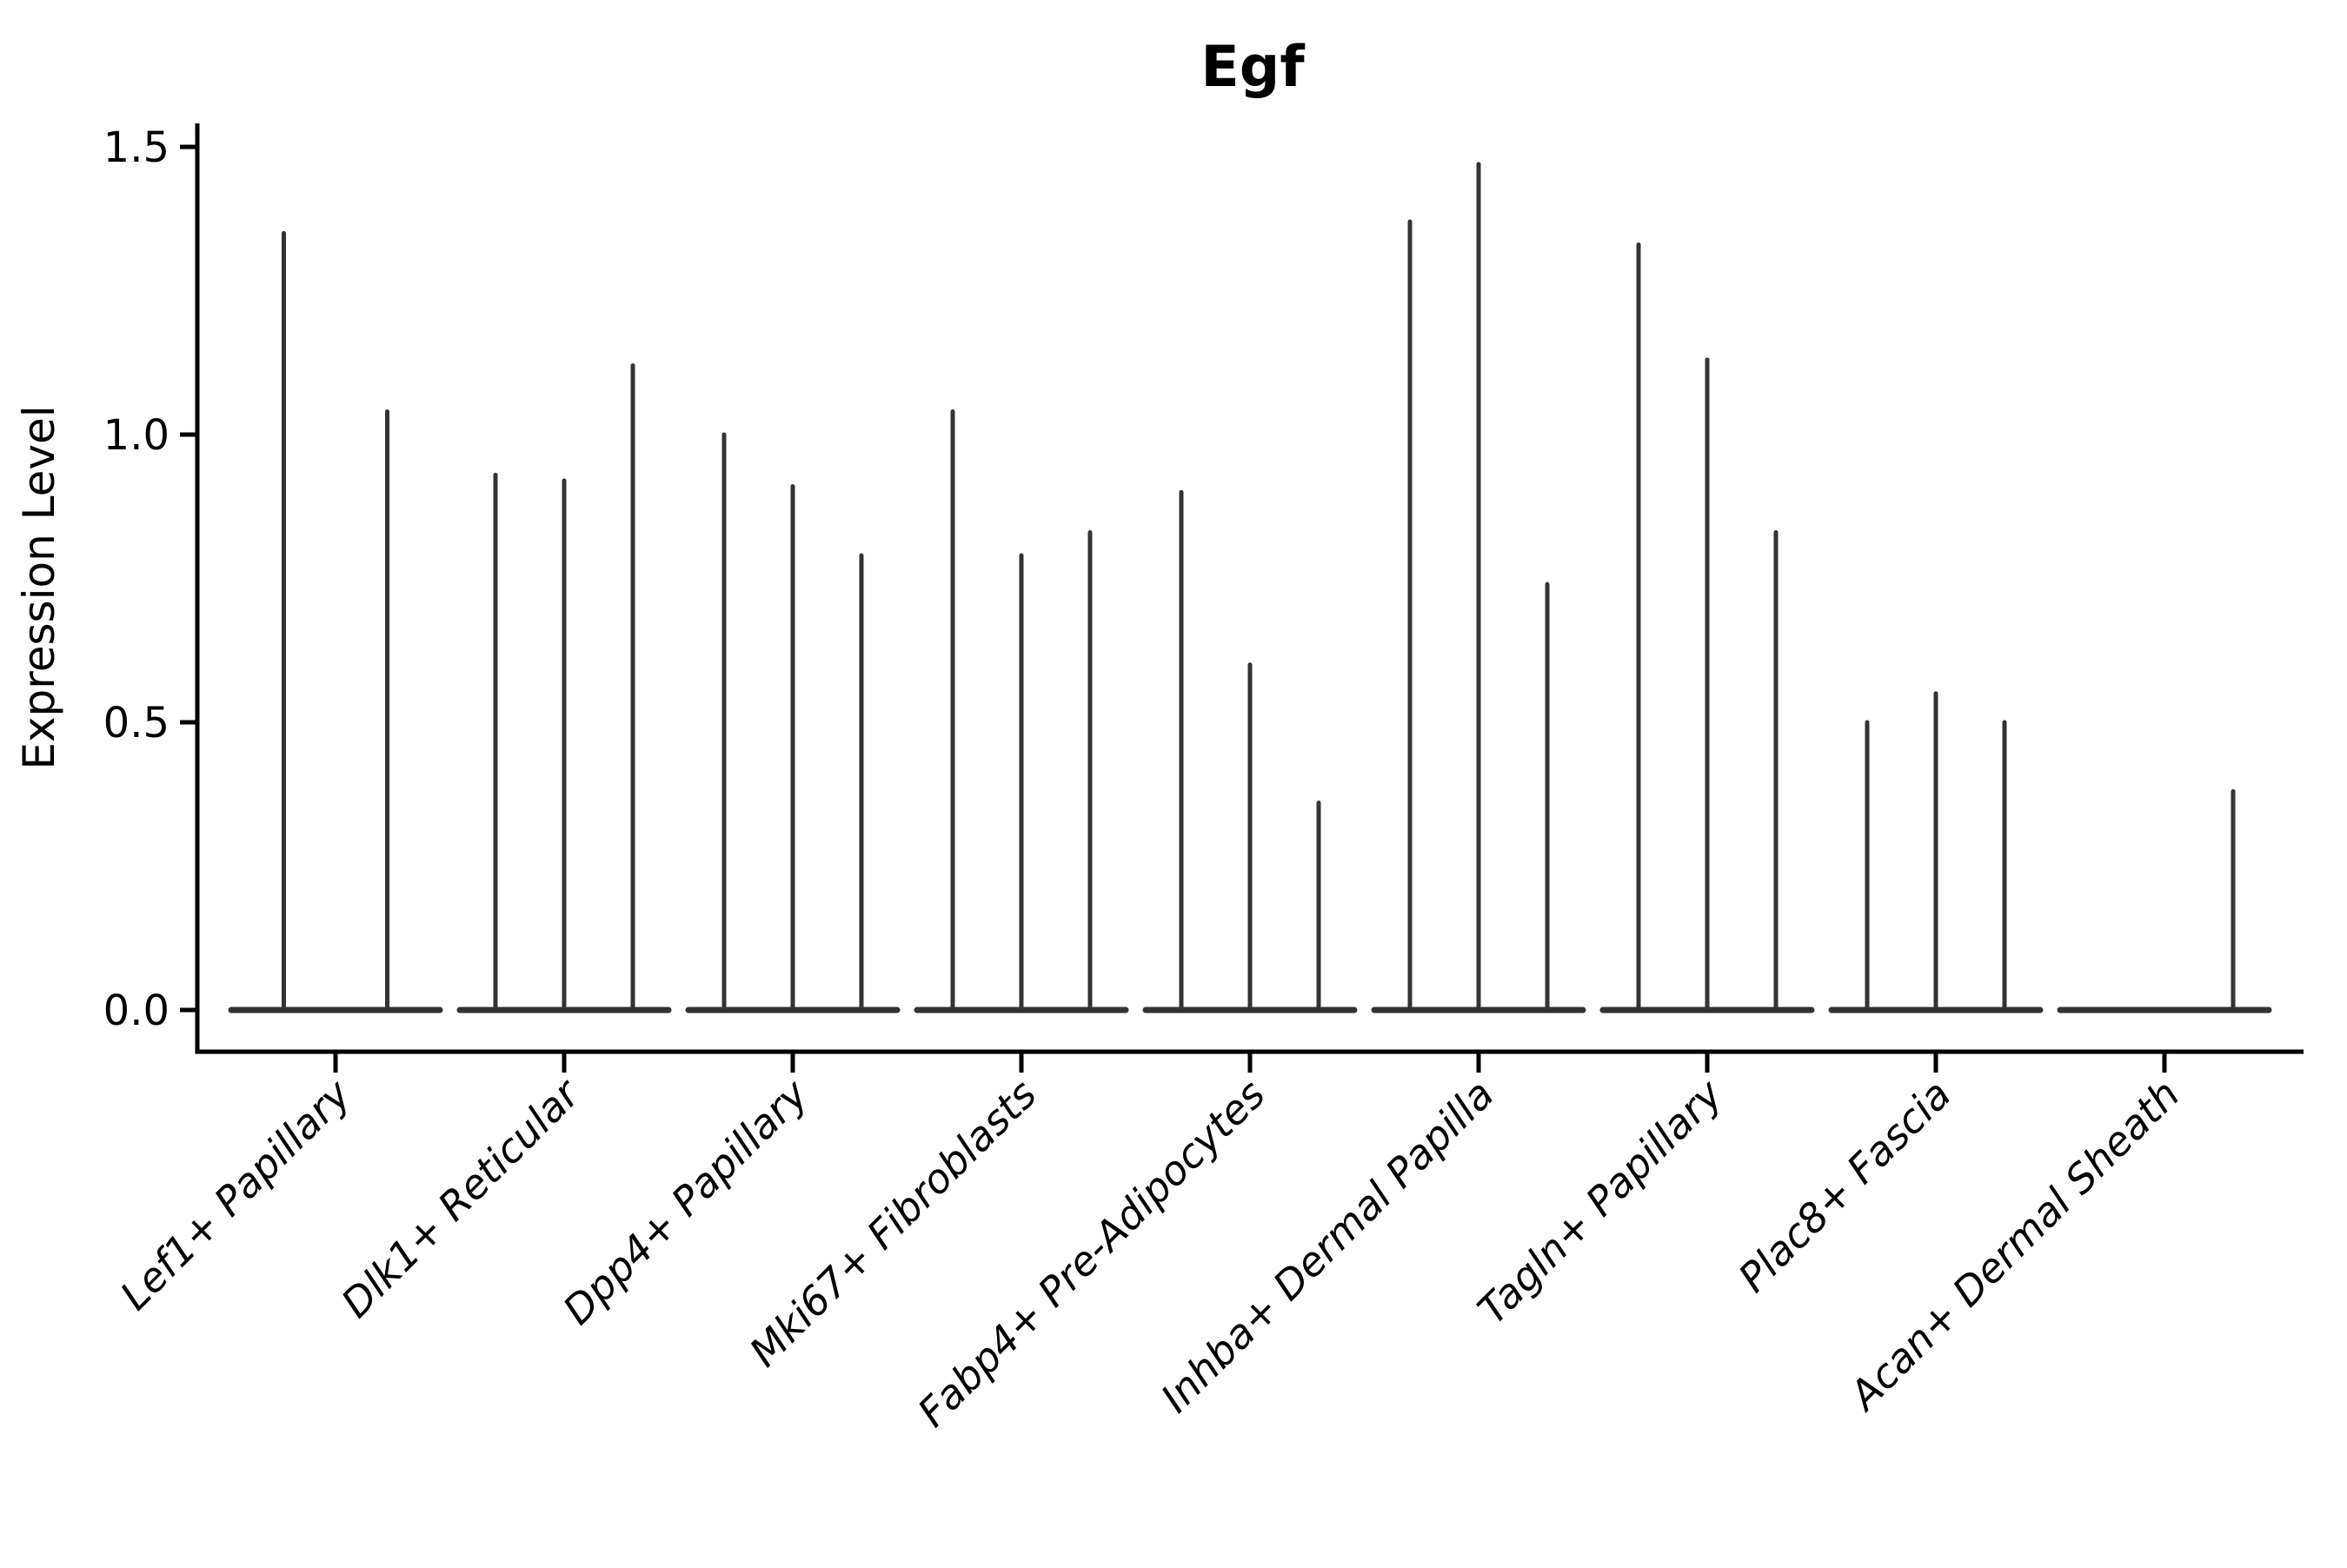  I want to click on chart-title: Egf, so click(1252, 67).